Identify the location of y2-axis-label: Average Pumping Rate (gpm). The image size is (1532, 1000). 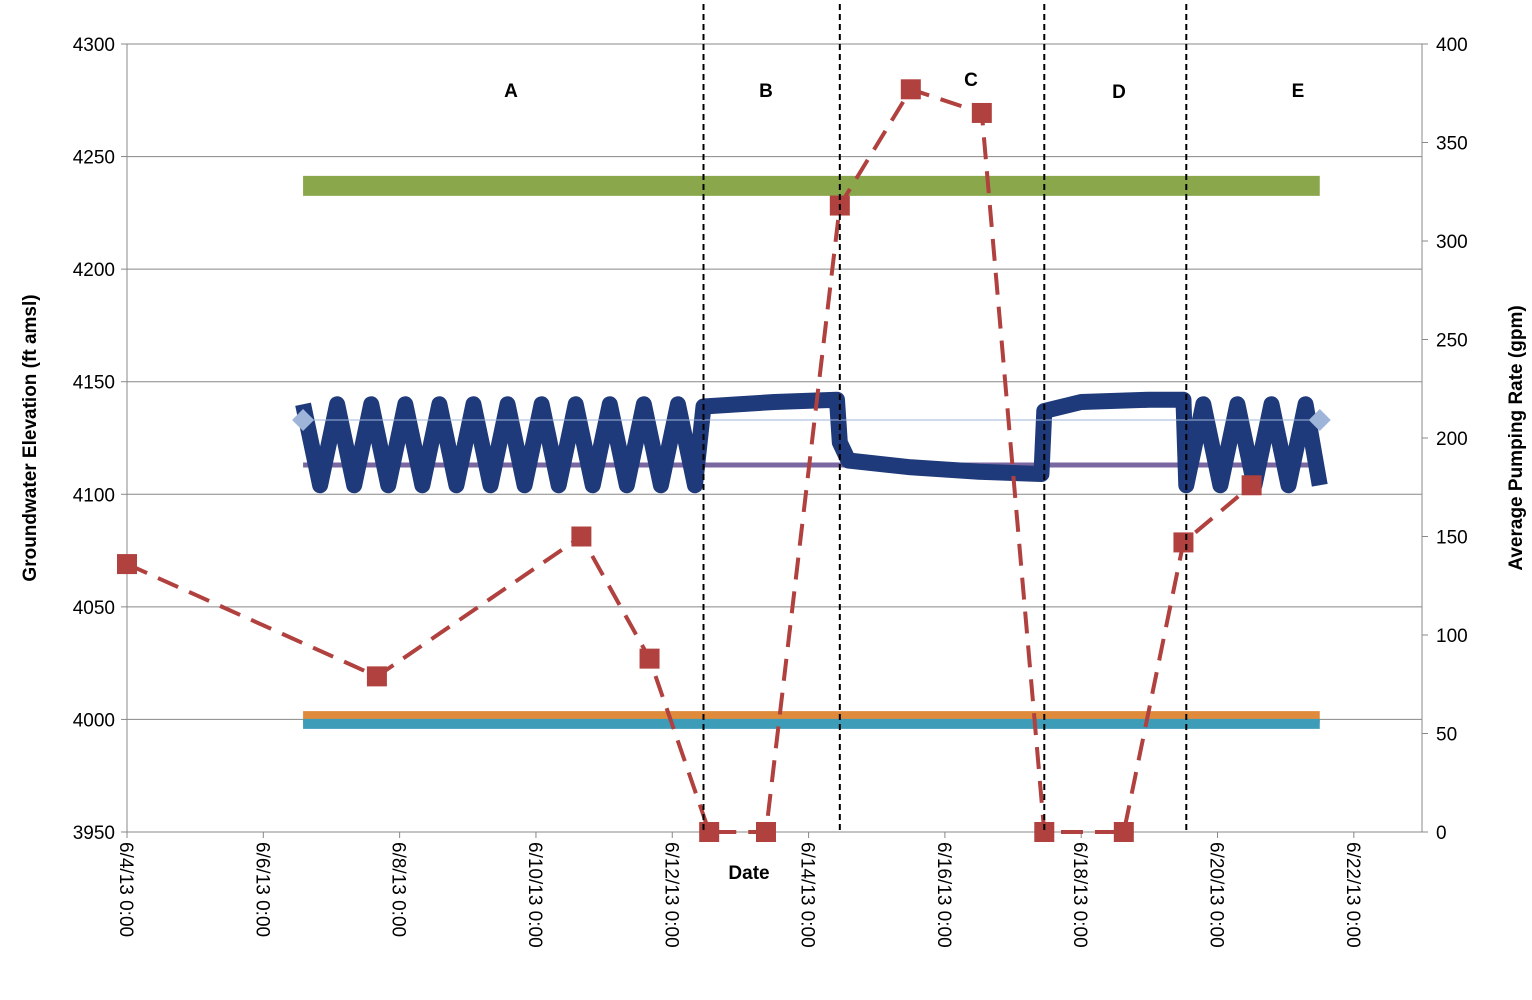
(1516, 437).